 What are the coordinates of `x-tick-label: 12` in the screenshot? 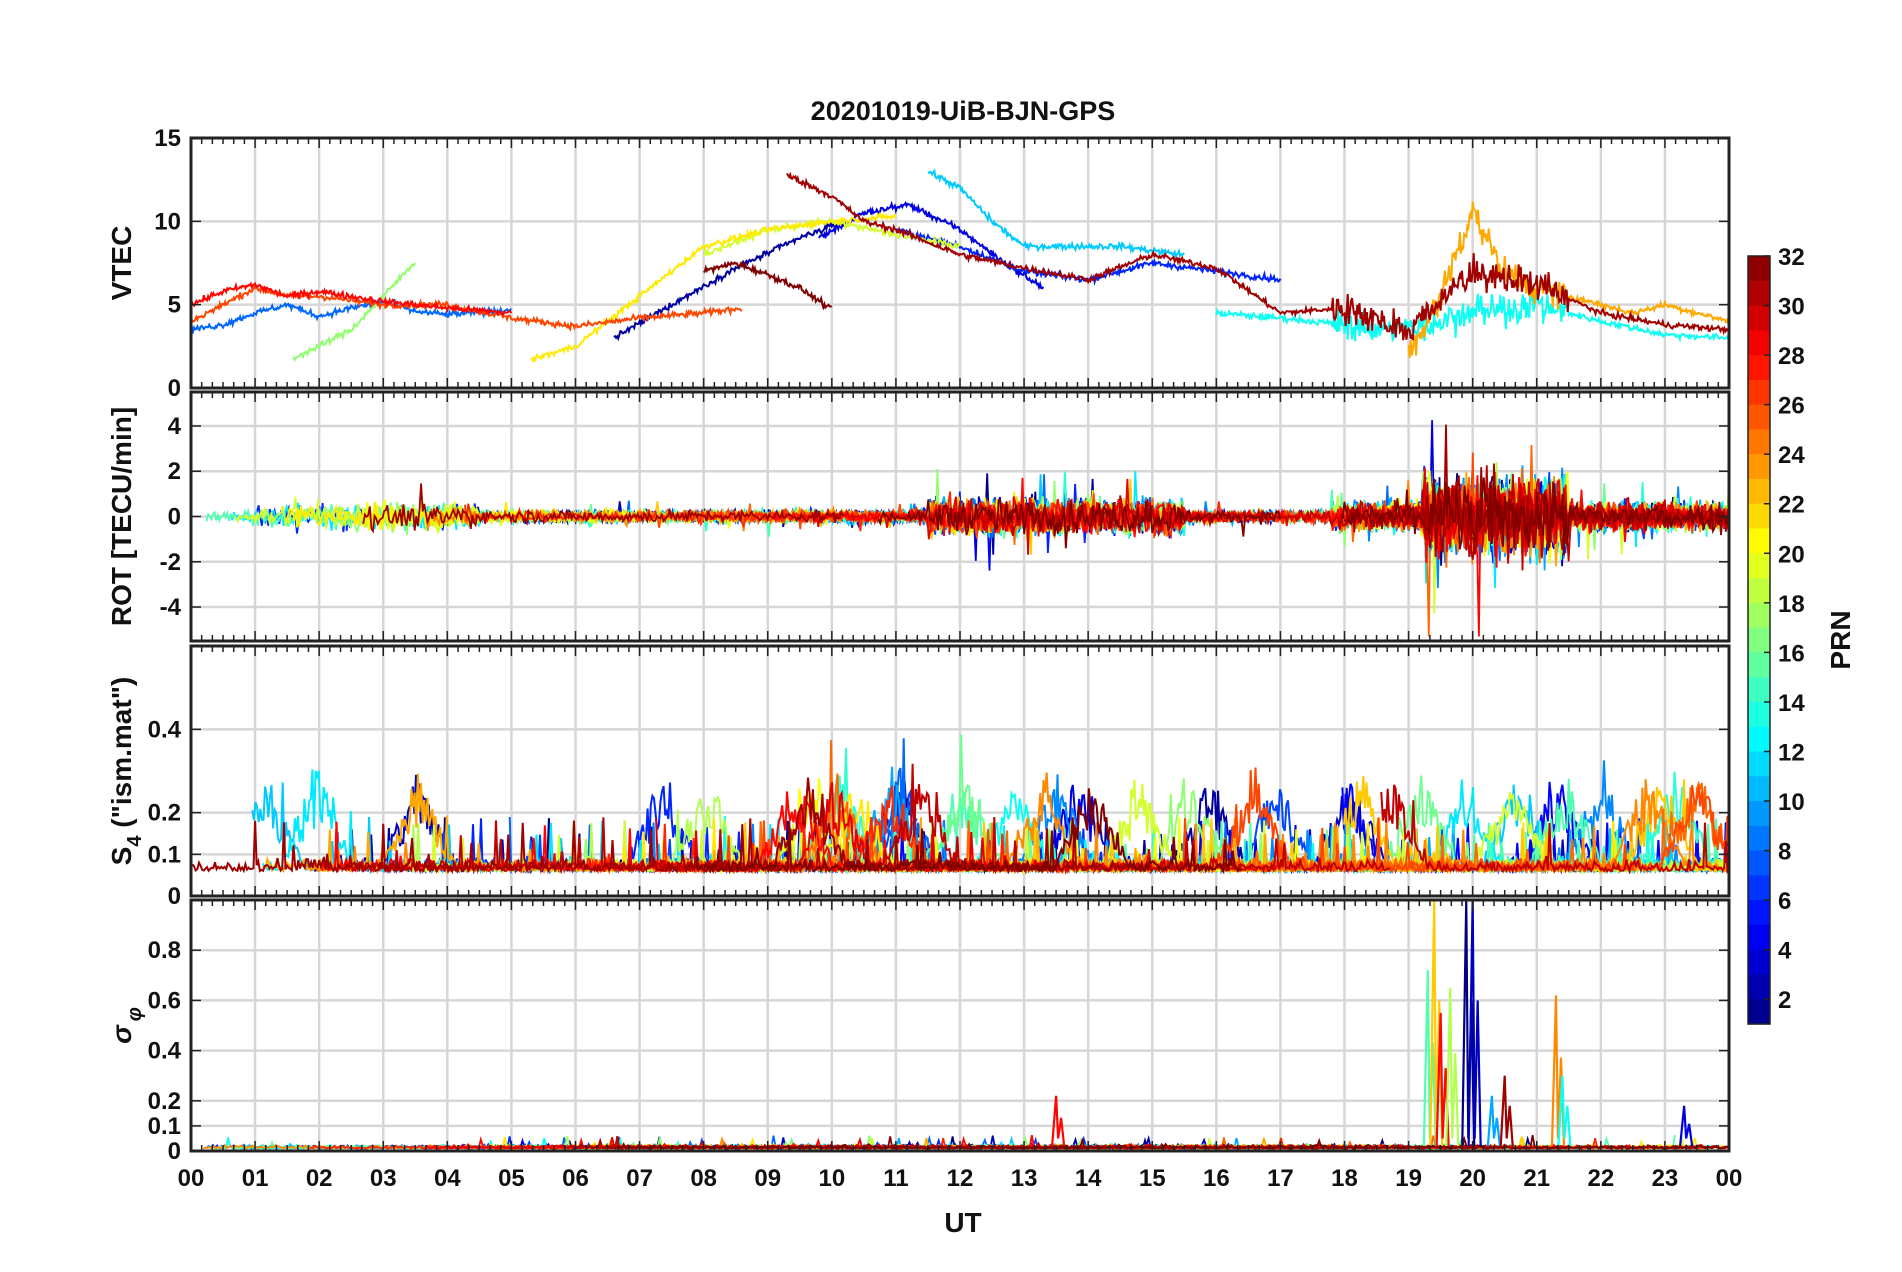 It's located at (960, 1178).